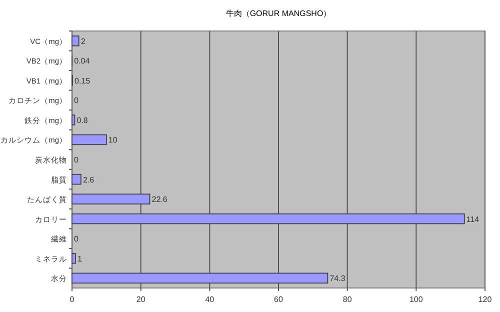 The image size is (500, 312). What do you see at coordinates (83, 41) in the screenshot?
I see `data-label: 2` at bounding box center [83, 41].